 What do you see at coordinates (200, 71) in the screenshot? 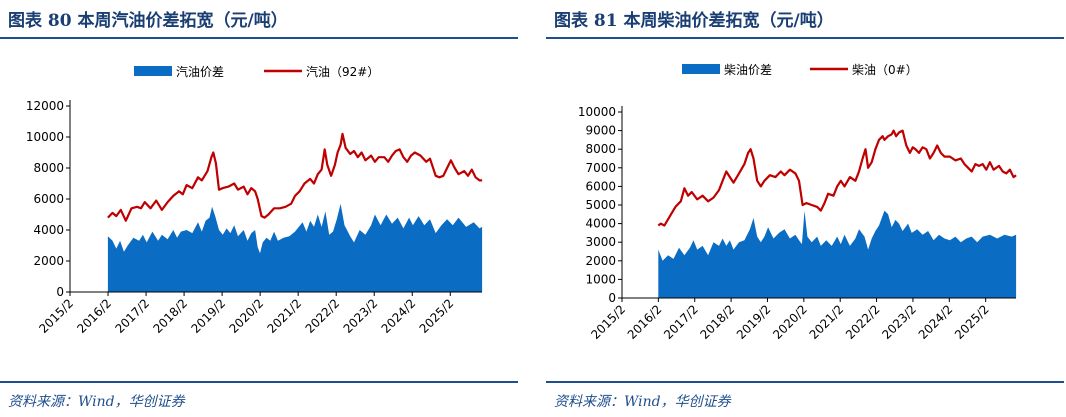
I see `legend-label-area: 汽油价差` at bounding box center [200, 71].